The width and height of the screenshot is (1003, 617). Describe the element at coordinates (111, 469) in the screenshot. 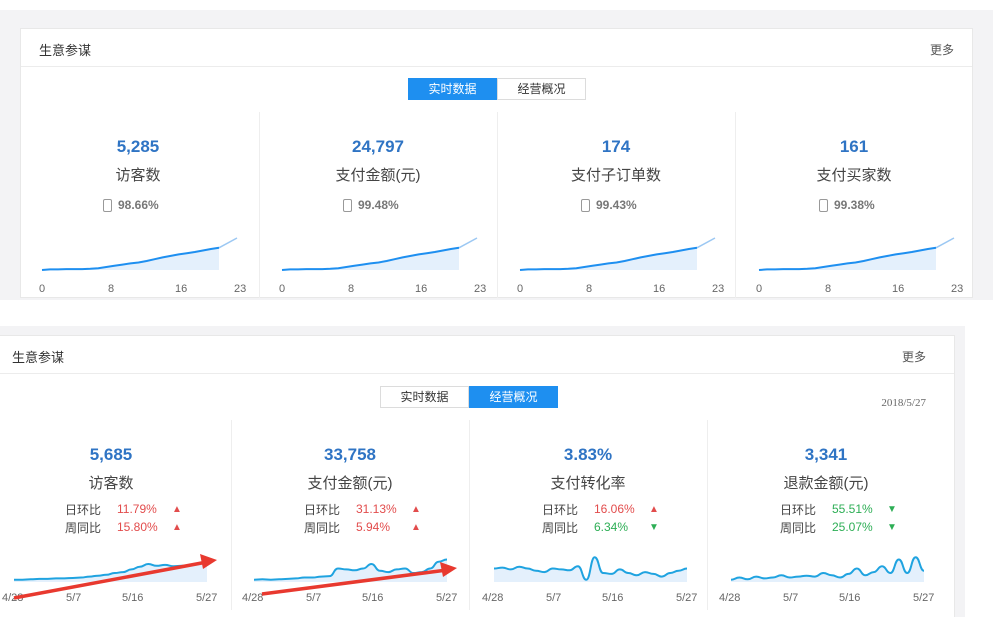

I see `metric-card: 5,685 访客数` at that location.